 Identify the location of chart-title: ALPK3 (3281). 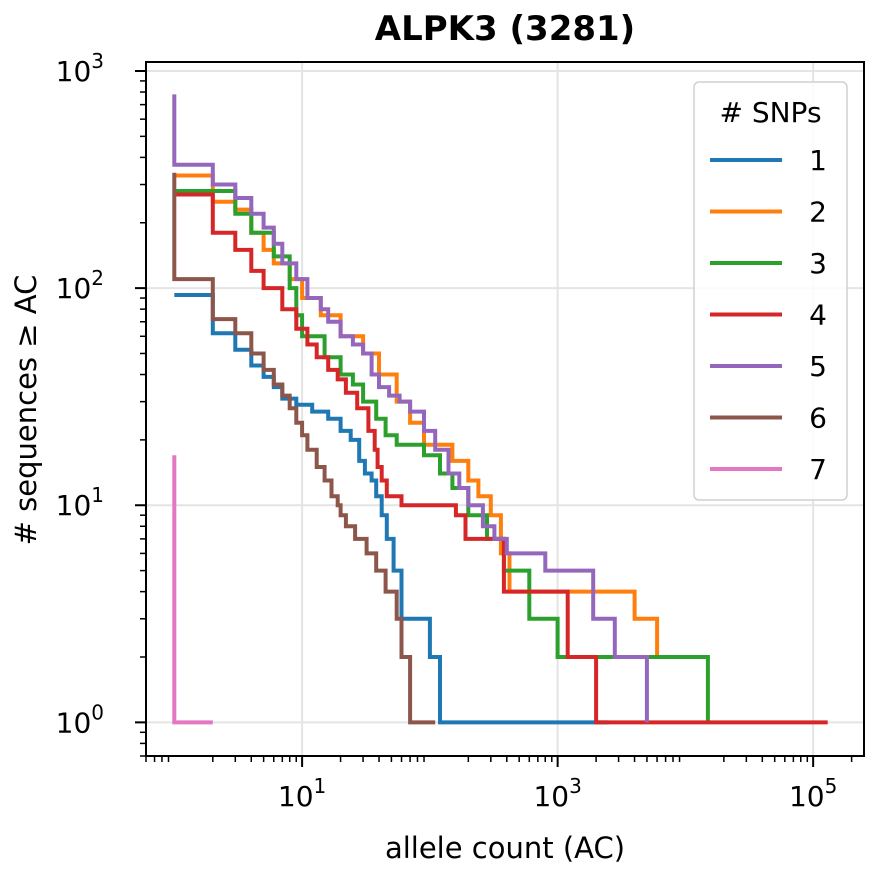
(505, 29).